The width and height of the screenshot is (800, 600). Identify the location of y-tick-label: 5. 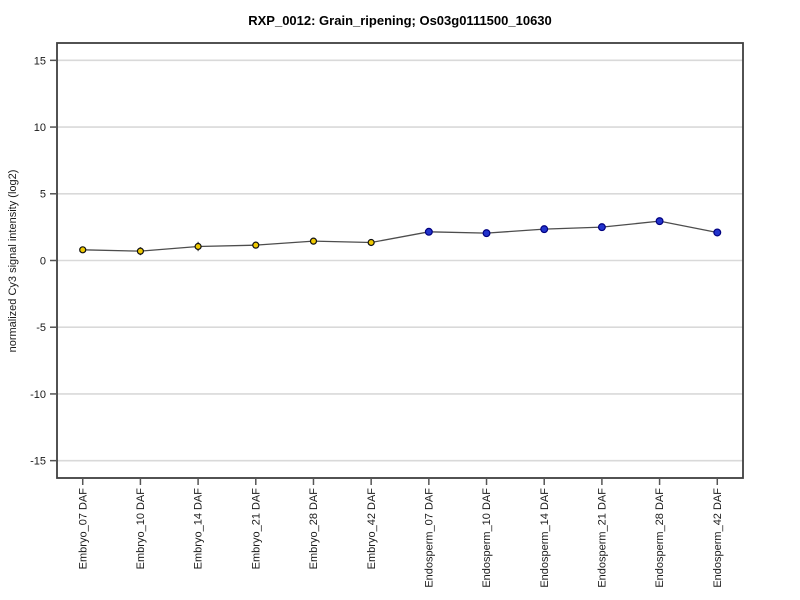
(43, 195).